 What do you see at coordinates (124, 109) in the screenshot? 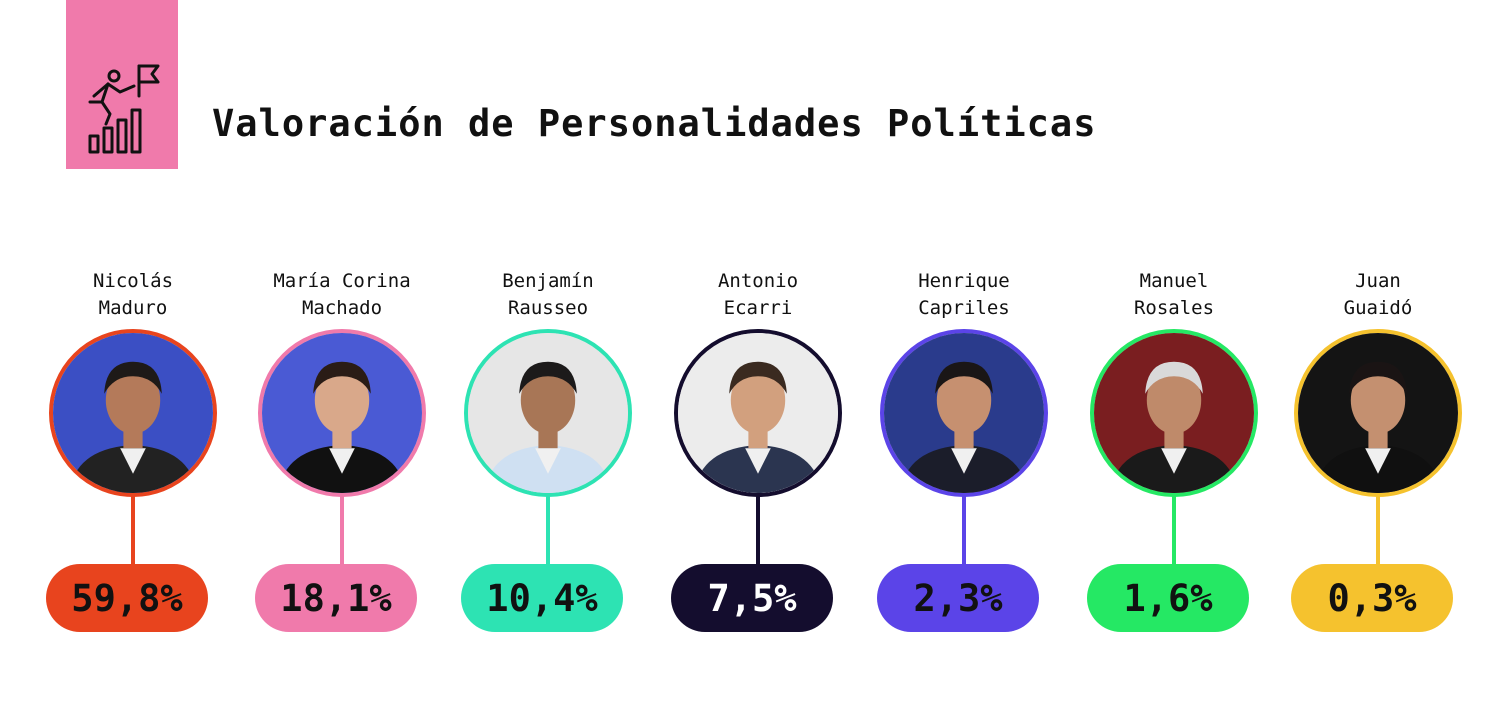
I see `climber-flag-bars-icon` at bounding box center [124, 109].